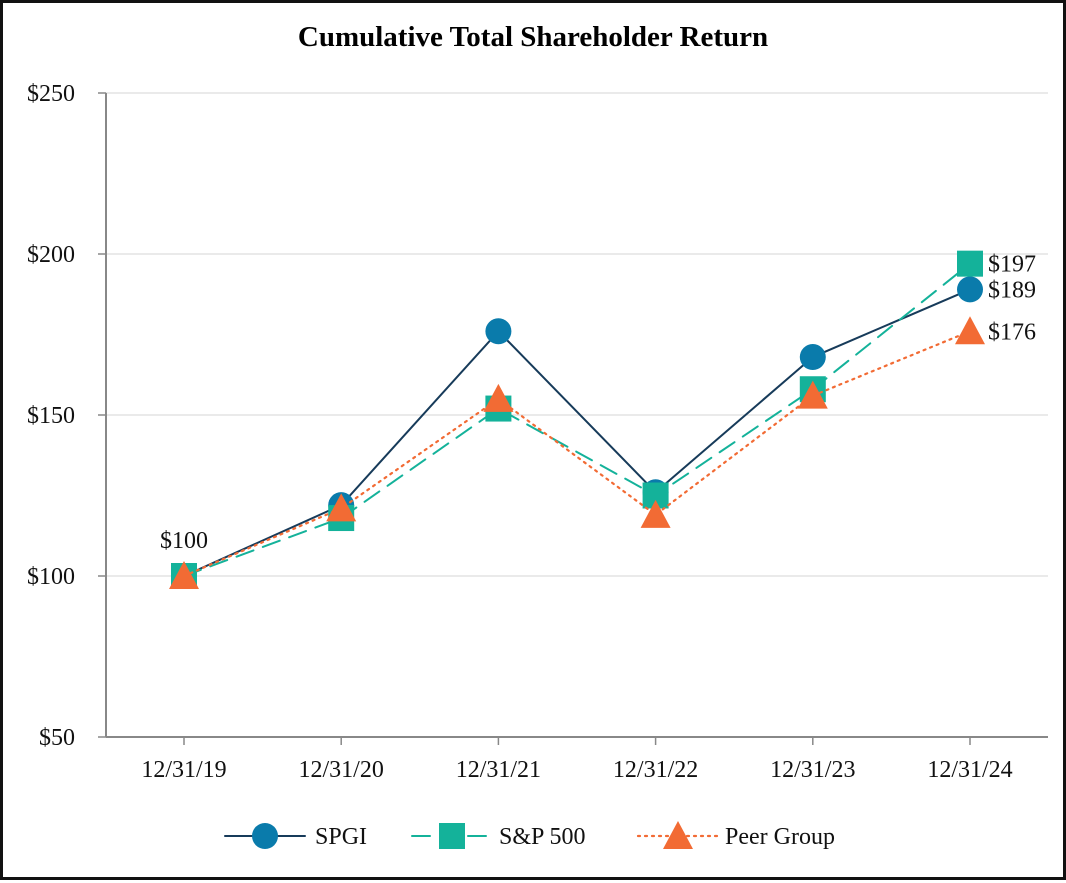  Describe the element at coordinates (1012, 290) in the screenshot. I see `data-label: $189` at that location.